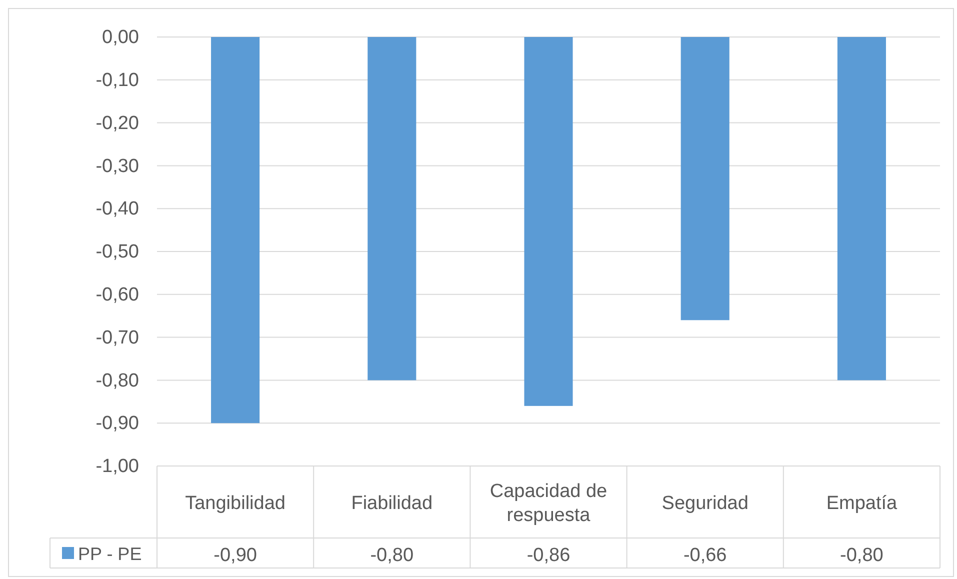 This screenshot has height=579, width=957. I want to click on y-tick-label: -0,50, so click(117, 252).